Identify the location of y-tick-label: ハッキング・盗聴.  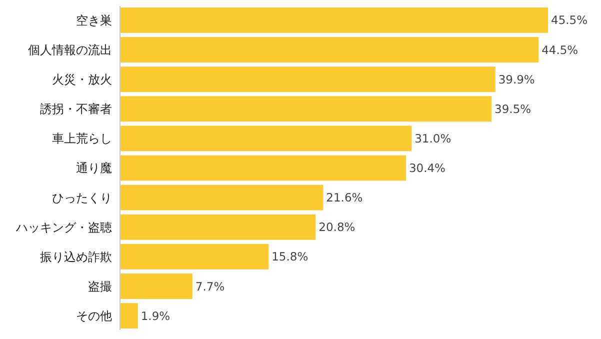
(63, 227).